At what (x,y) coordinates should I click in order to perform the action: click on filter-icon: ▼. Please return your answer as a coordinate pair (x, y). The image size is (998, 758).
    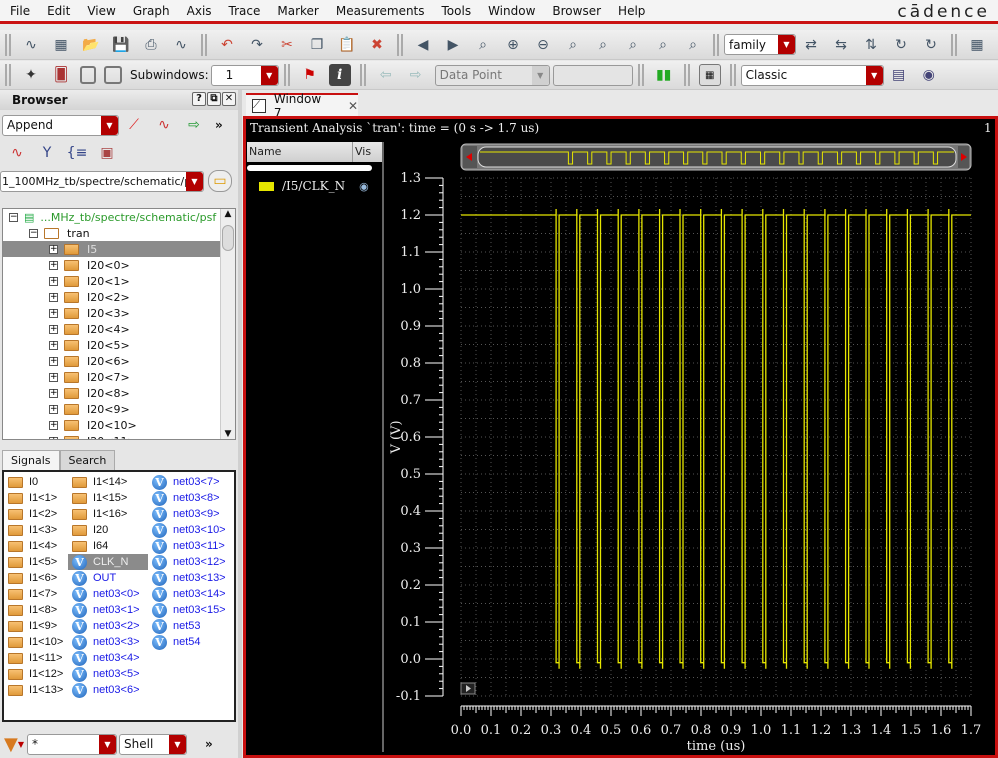
    Looking at the image, I should click on (11, 744).